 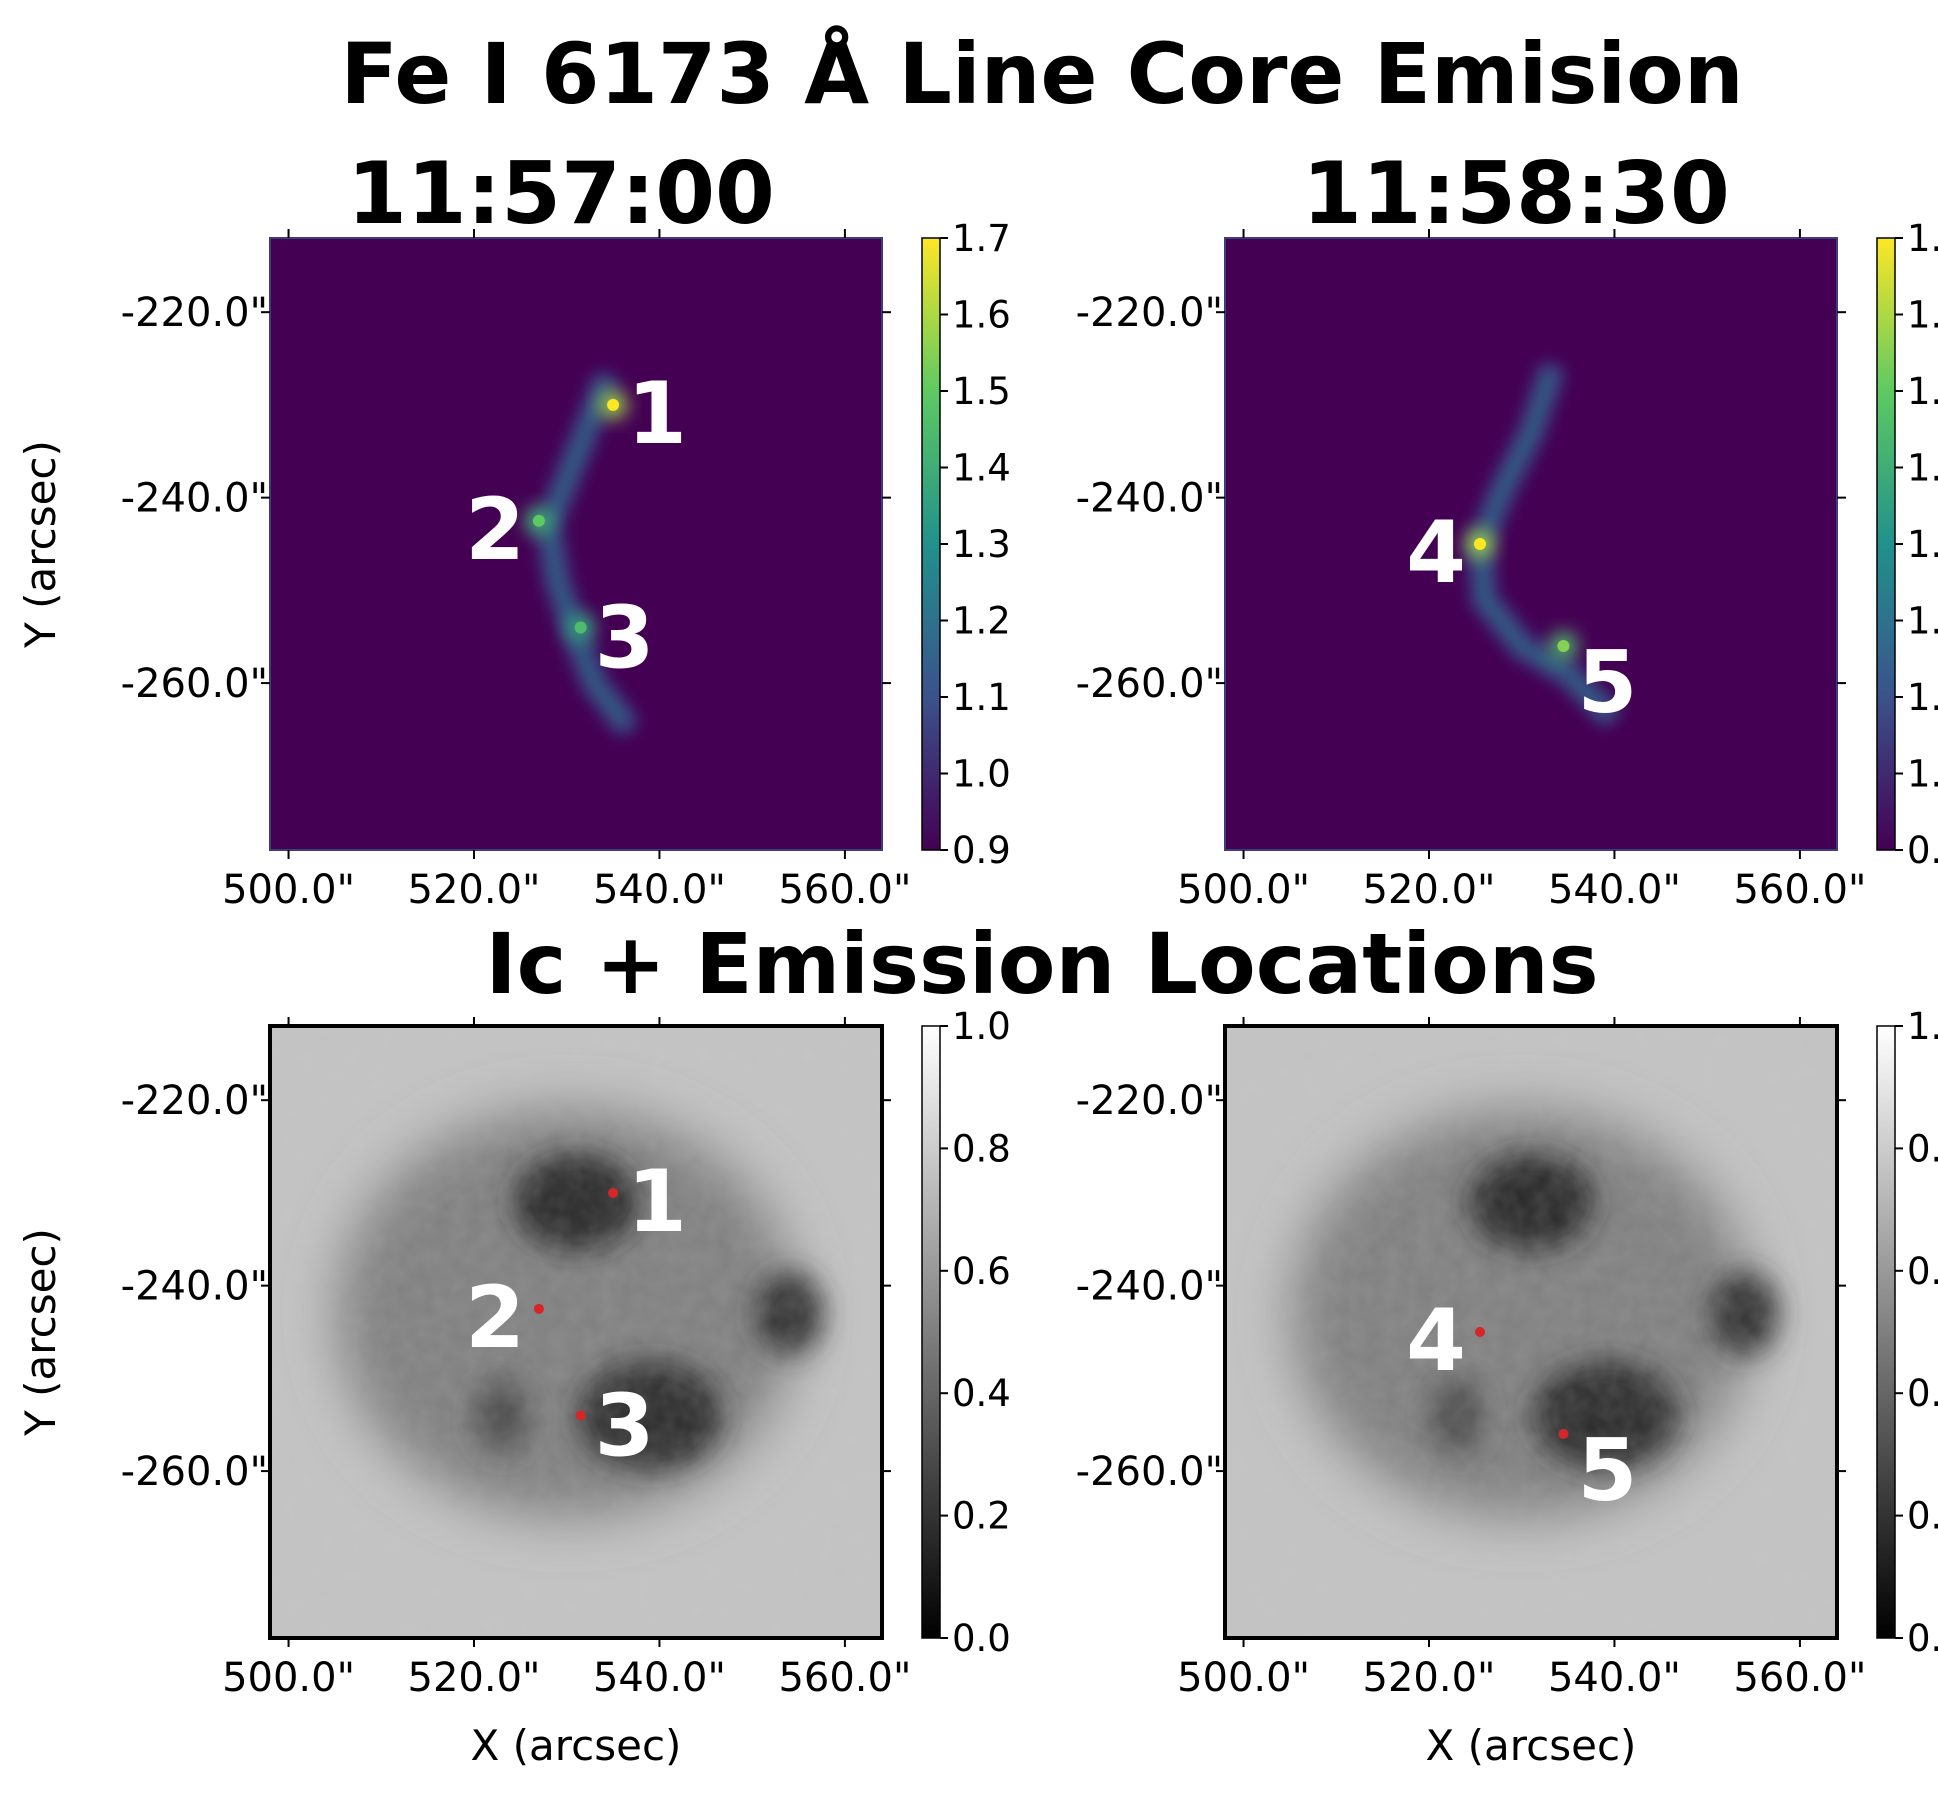 What do you see at coordinates (981, 1148) in the screenshot?
I see `colorbar-tick-label: 0.8` at bounding box center [981, 1148].